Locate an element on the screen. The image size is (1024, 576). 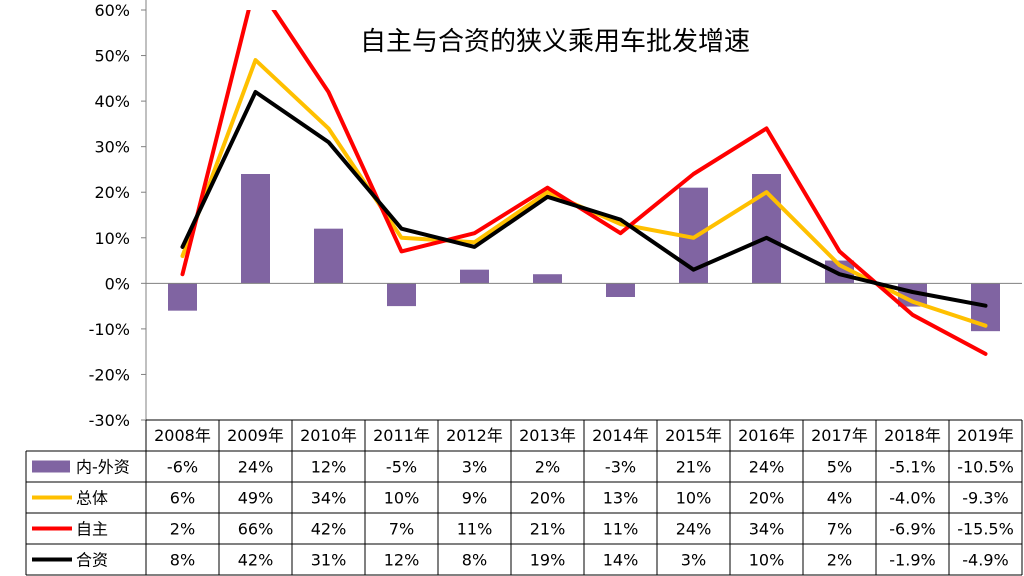
legend-label: 内-外资 is located at coordinates (103, 467).